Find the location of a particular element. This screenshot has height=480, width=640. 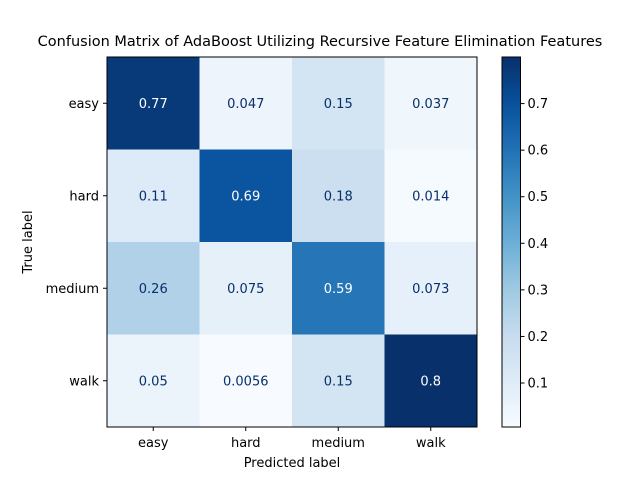

colorbar-tick-label: 0.5 is located at coordinates (538, 197).